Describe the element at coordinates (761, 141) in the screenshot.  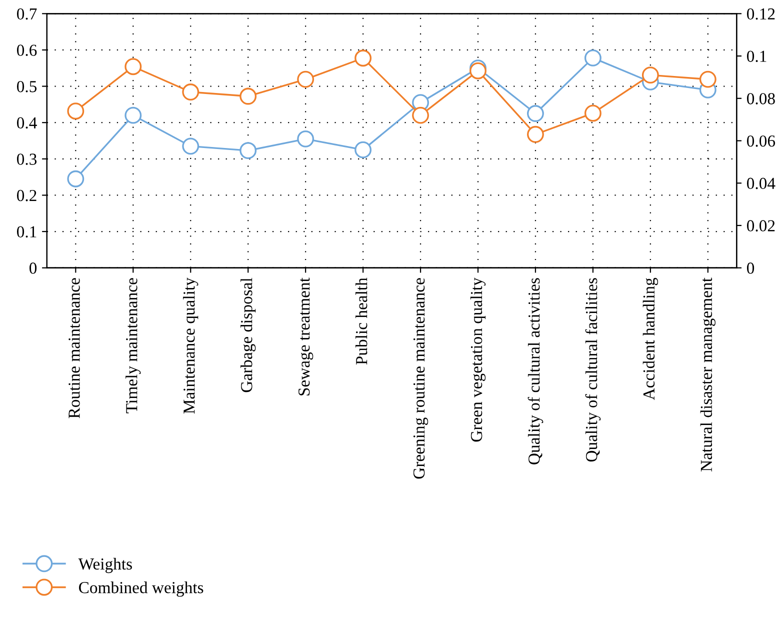
I see `y2-tick-label: 0.06` at that location.